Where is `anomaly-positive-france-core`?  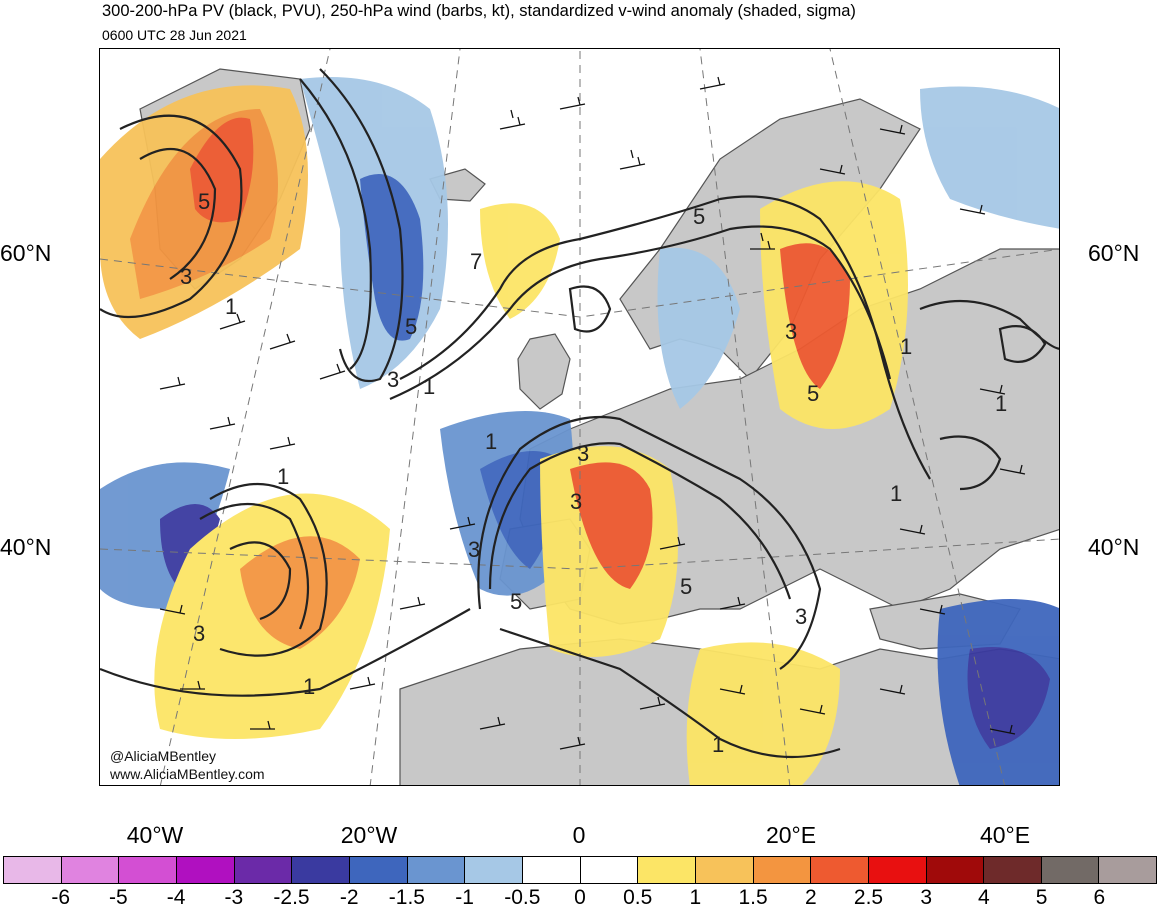 anomaly-positive-france-core is located at coordinates (611, 525).